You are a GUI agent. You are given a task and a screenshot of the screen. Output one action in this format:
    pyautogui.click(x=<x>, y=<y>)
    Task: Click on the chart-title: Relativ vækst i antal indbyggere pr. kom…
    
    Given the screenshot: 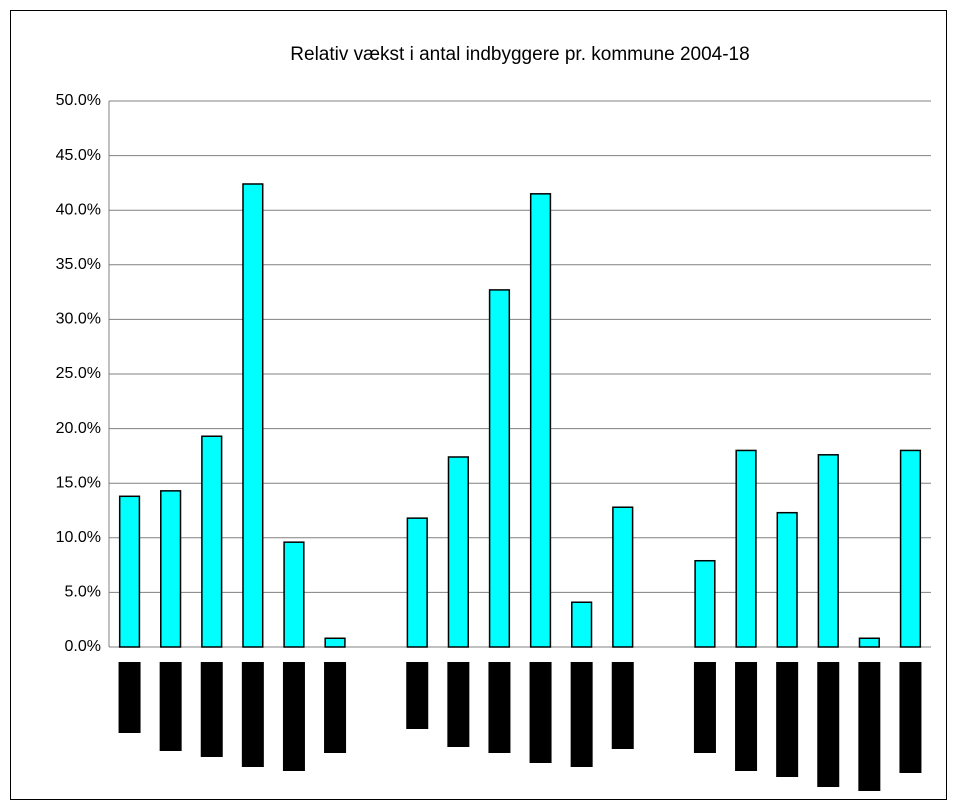 What is the action you would take?
    pyautogui.click(x=519, y=54)
    